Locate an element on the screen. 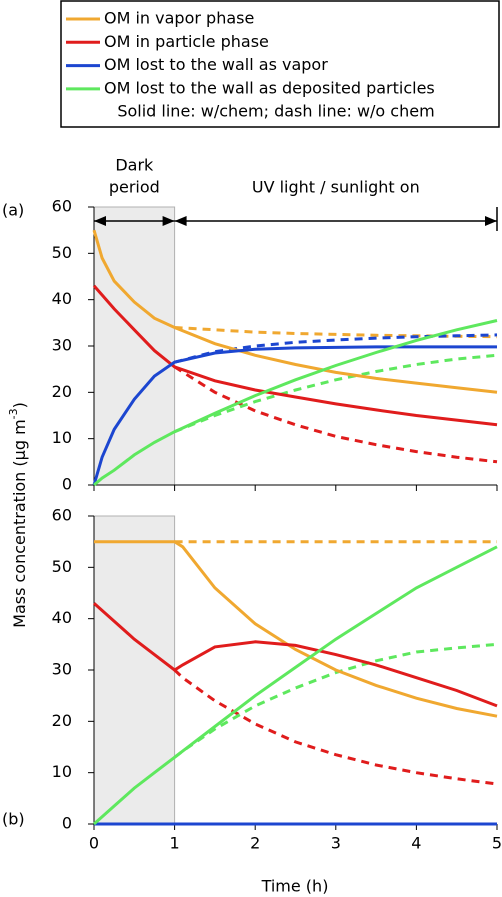  y-axis-title: Mass concentration (µg m-3) is located at coordinates (18, 515).